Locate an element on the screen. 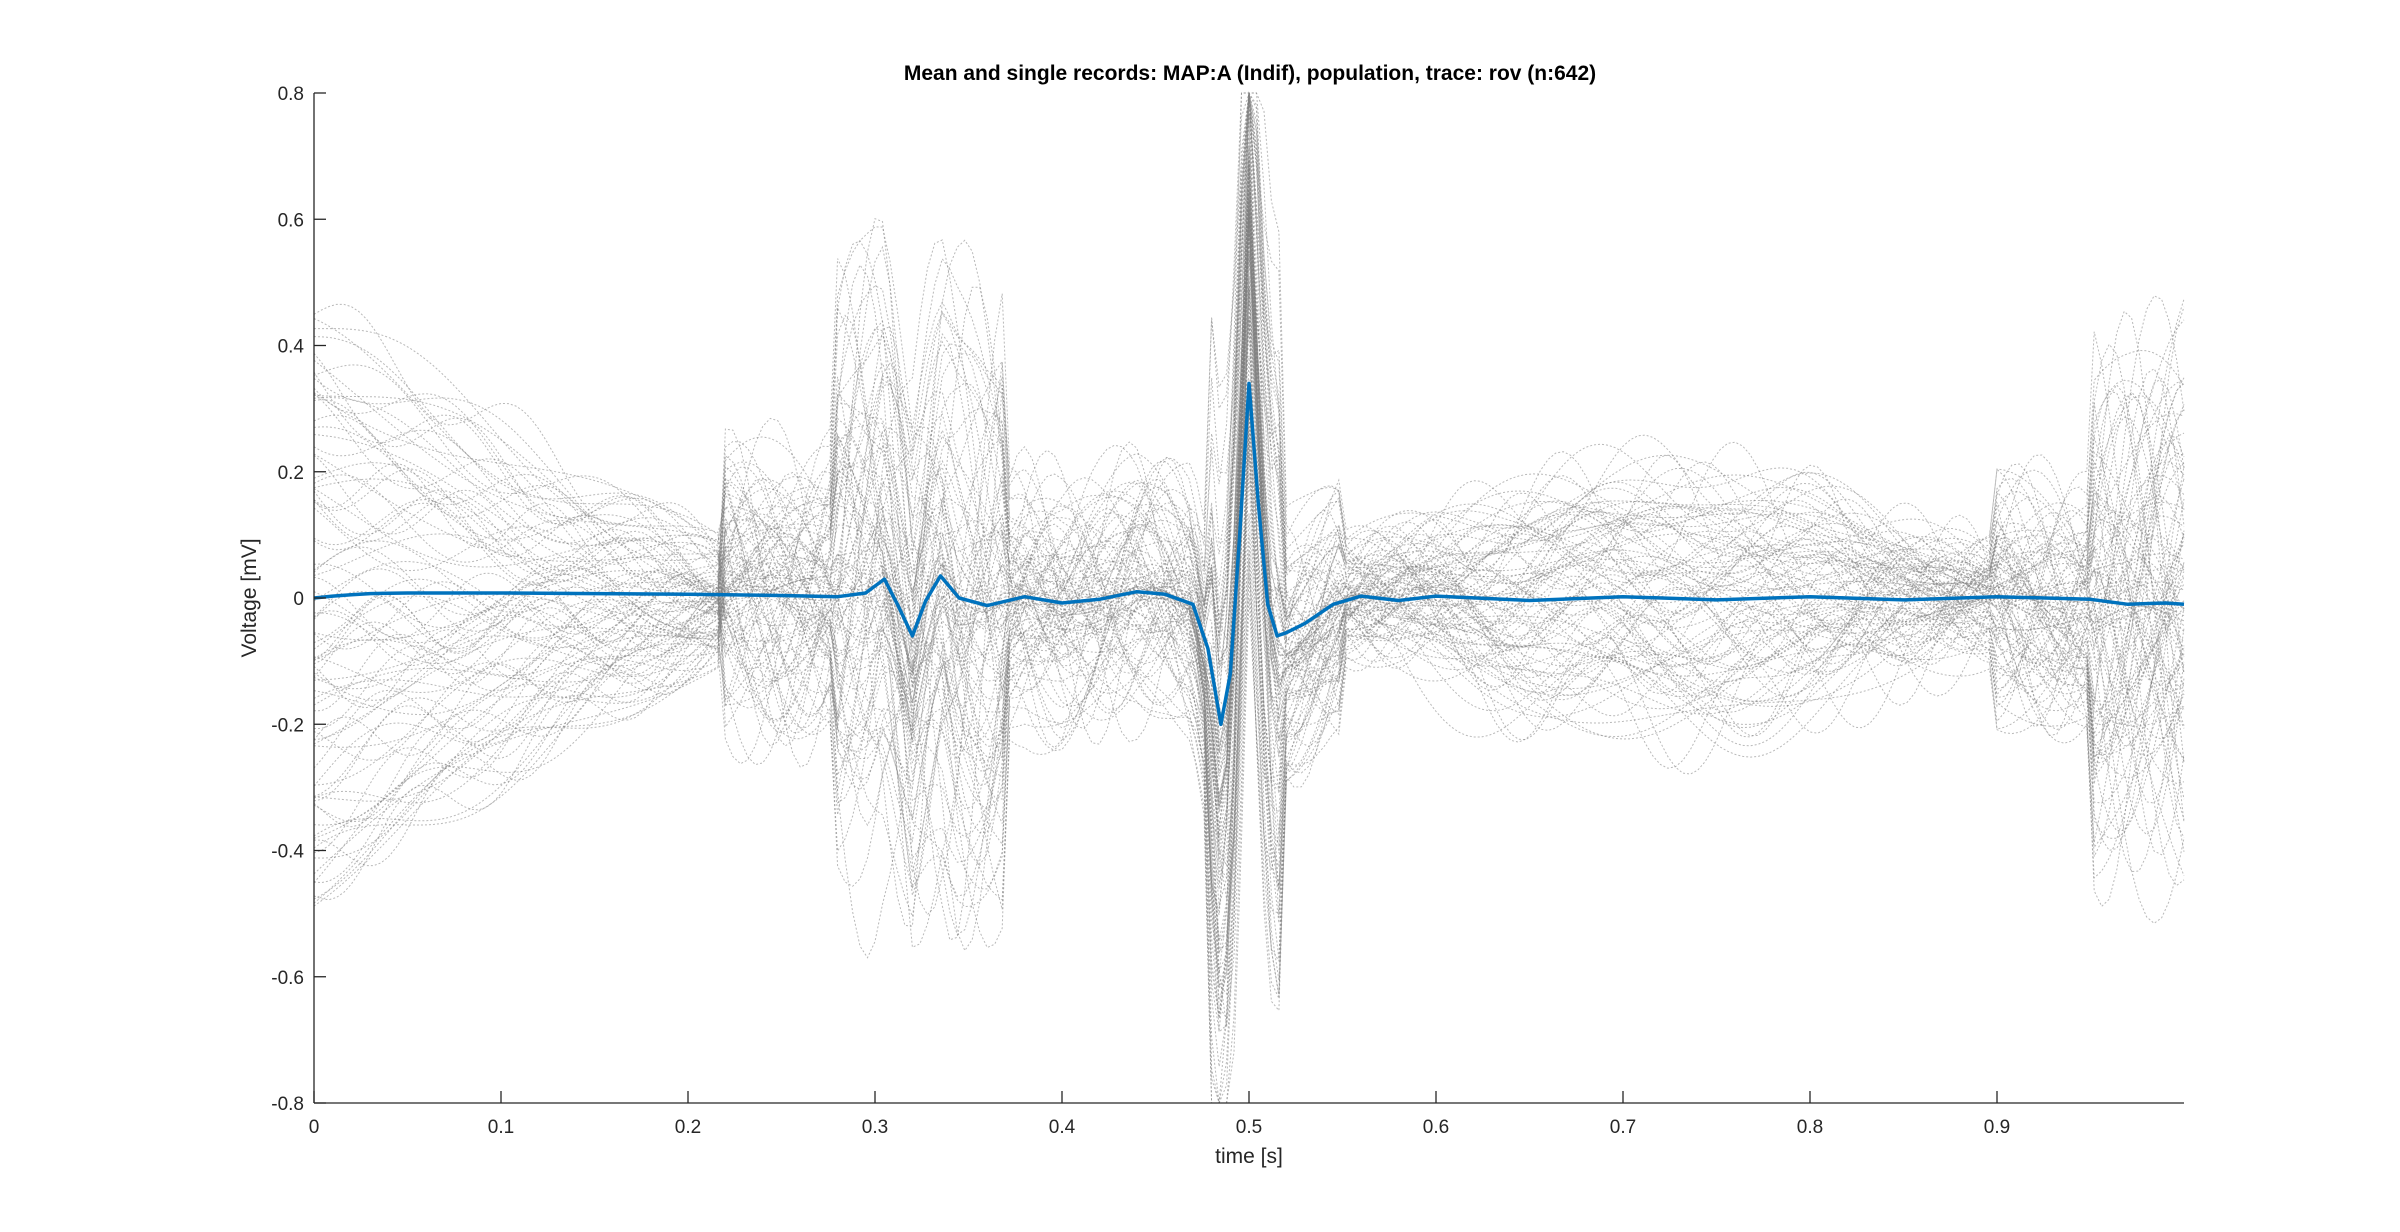 Image resolution: width=2400 pixels, height=1232 pixels. x-tick-label: 0.7 is located at coordinates (1623, 1127).